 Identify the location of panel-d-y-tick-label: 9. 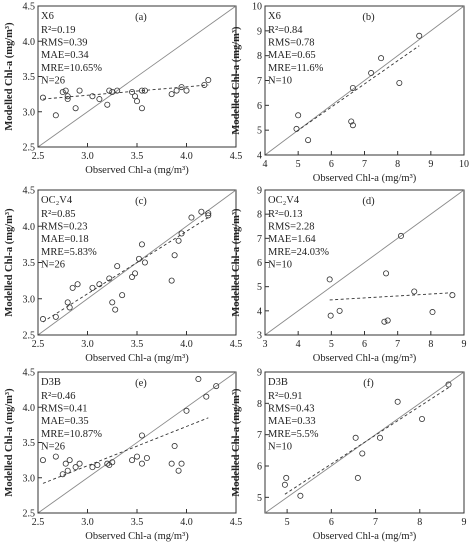
(259, 191).